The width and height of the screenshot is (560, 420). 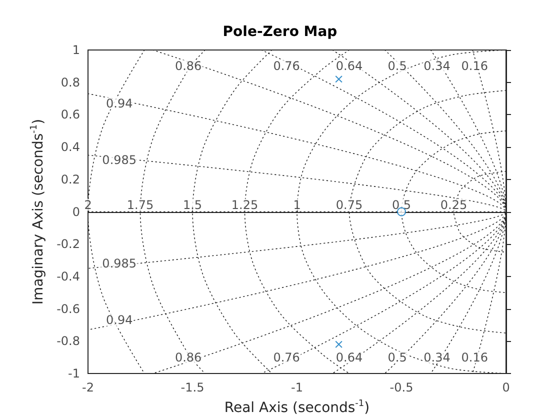 What do you see at coordinates (192, 205) in the screenshot?
I see `annotation: 1.5` at bounding box center [192, 205].